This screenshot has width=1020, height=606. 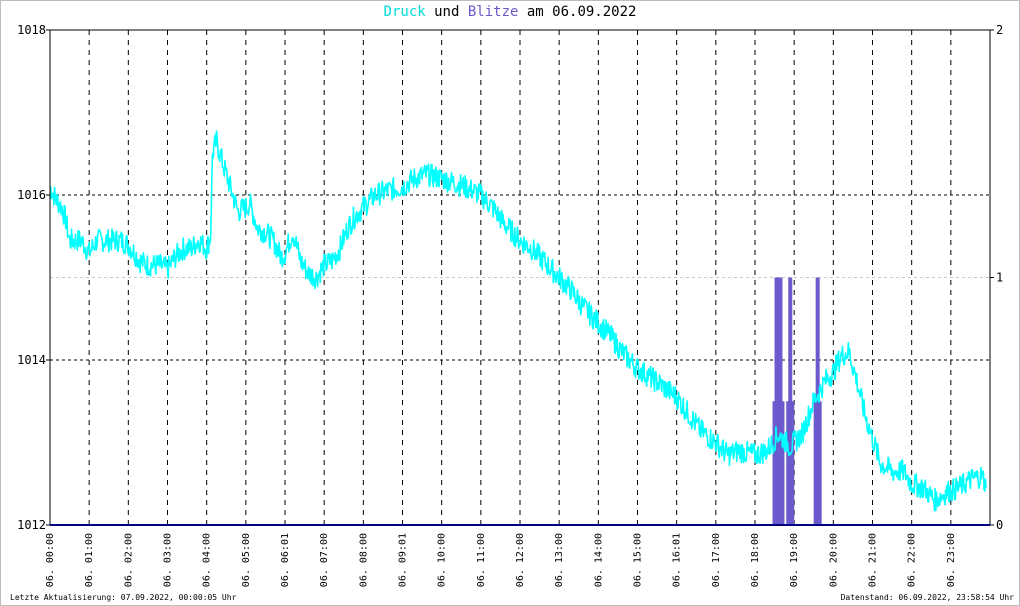 I want to click on y-right-tick-label: 1, so click(x=999, y=278).